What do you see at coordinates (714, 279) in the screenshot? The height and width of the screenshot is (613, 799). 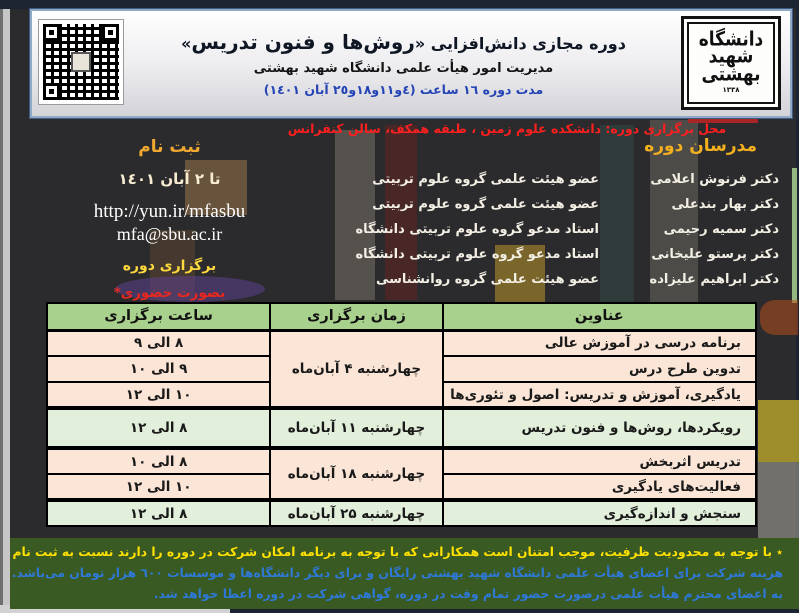 I see `instructor-name: دکتر ابراهیم علیزاده` at bounding box center [714, 279].